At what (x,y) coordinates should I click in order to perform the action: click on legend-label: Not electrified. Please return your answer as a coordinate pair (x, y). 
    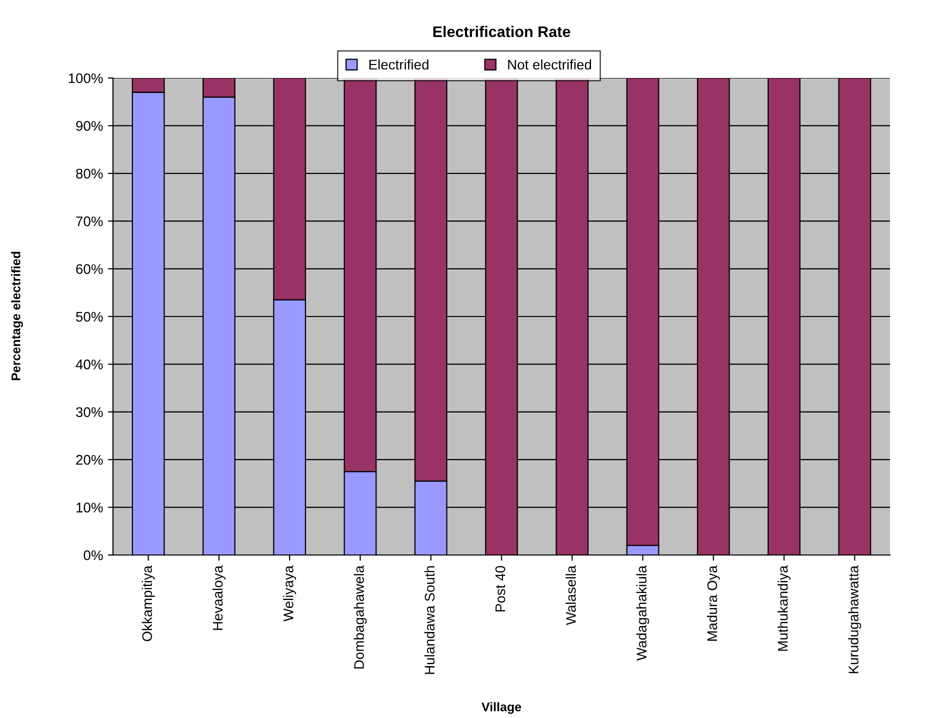
    Looking at the image, I should click on (550, 64).